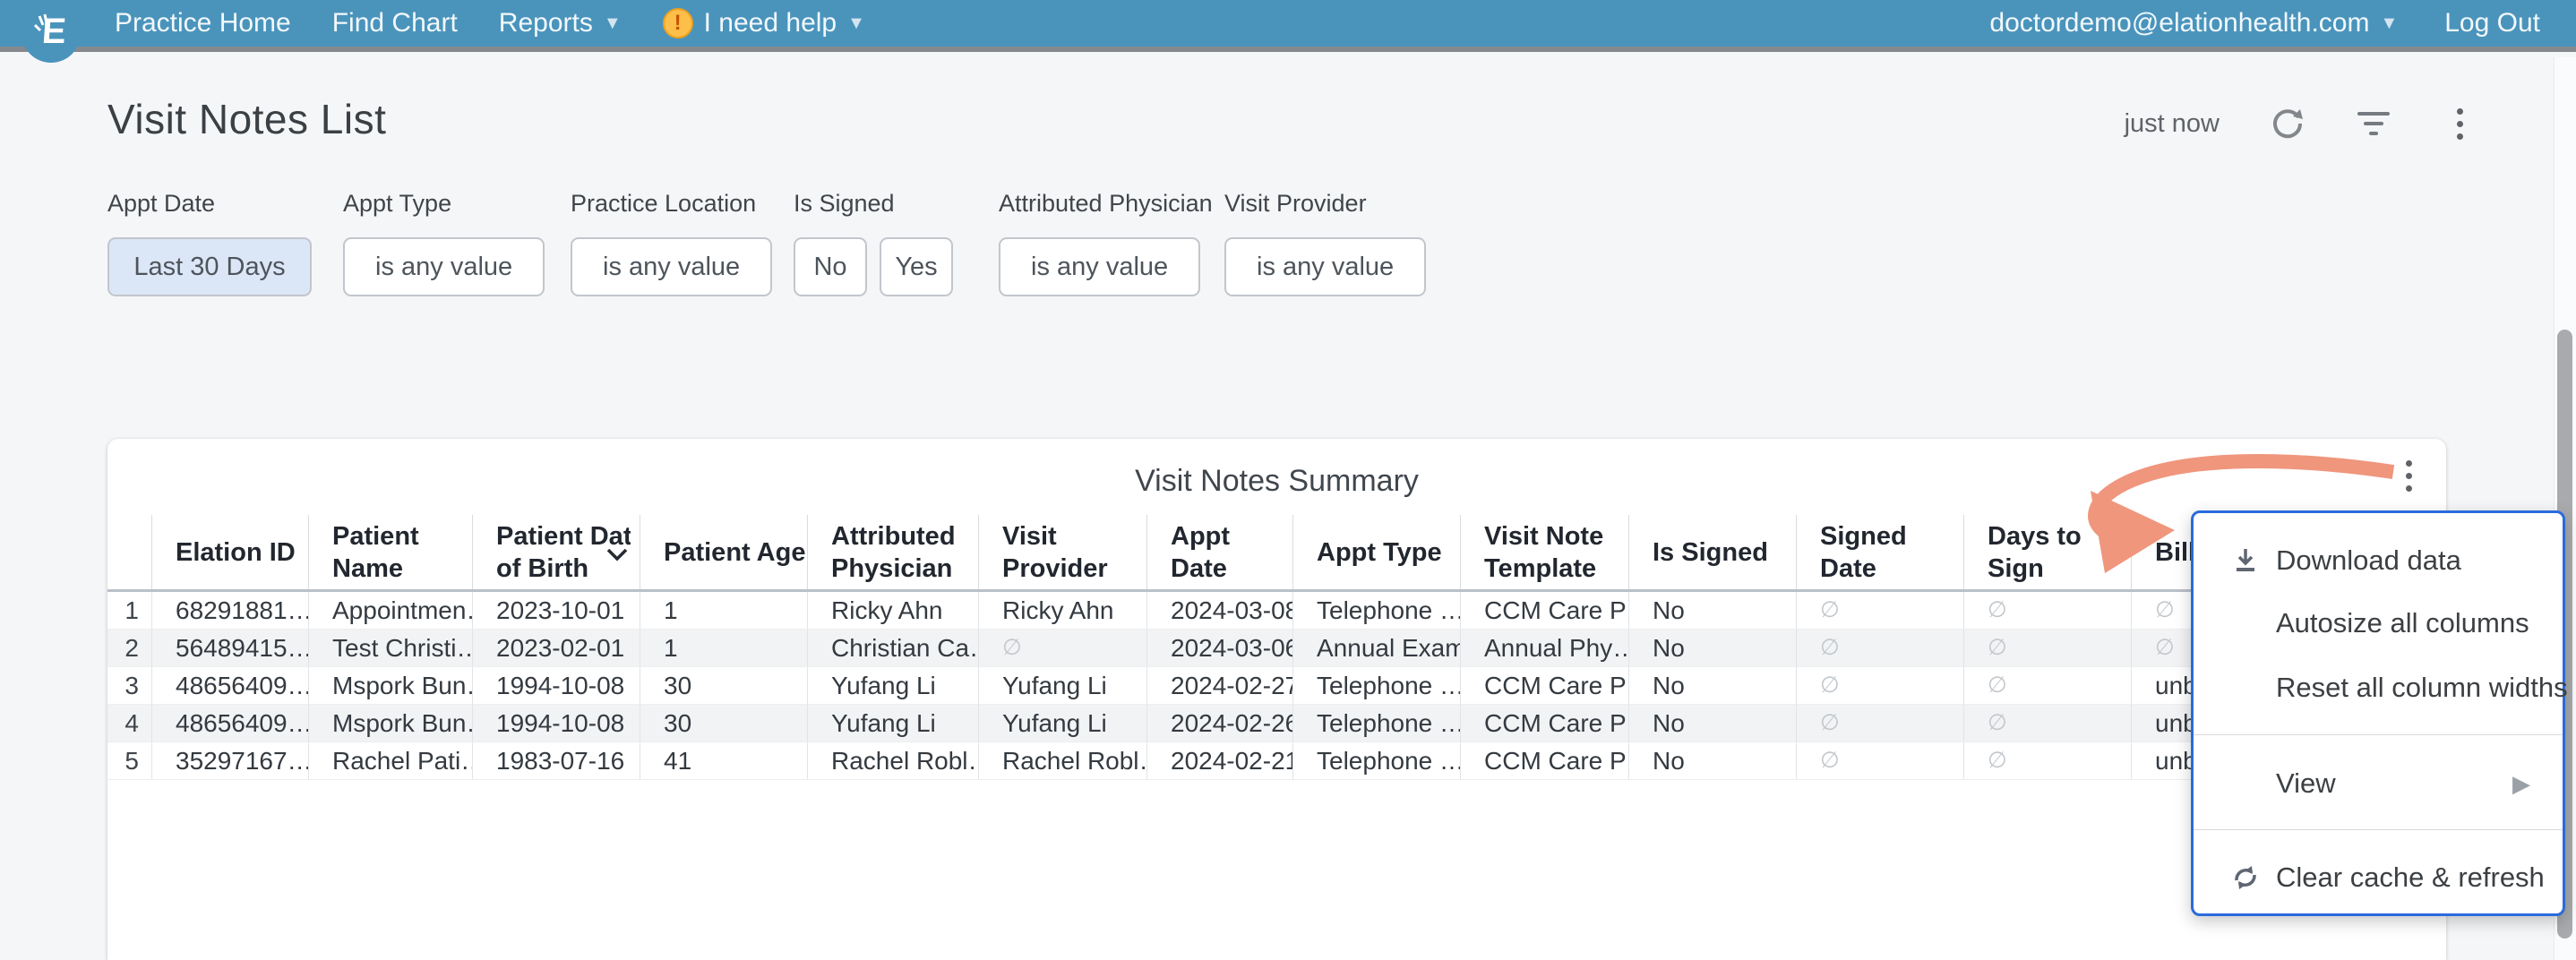  What do you see at coordinates (677, 23) in the screenshot?
I see `warning-icon: !` at bounding box center [677, 23].